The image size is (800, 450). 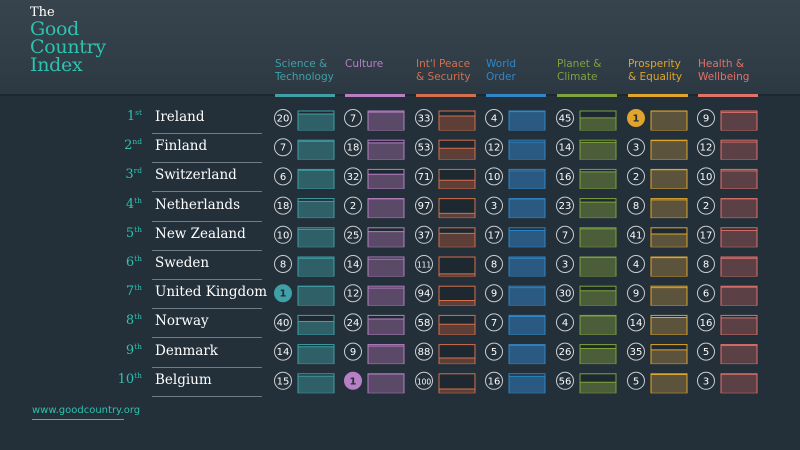 I want to click on rank-suffix: th, so click(x=138, y=258).